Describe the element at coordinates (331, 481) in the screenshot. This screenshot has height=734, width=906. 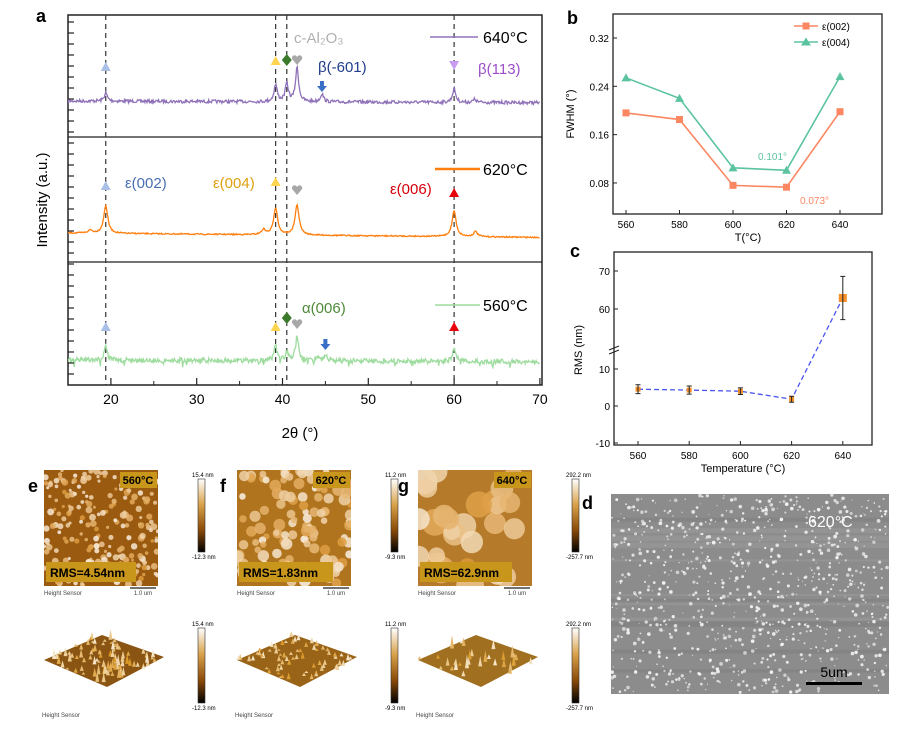
I see `afm-temp-label: 620°C` at that location.